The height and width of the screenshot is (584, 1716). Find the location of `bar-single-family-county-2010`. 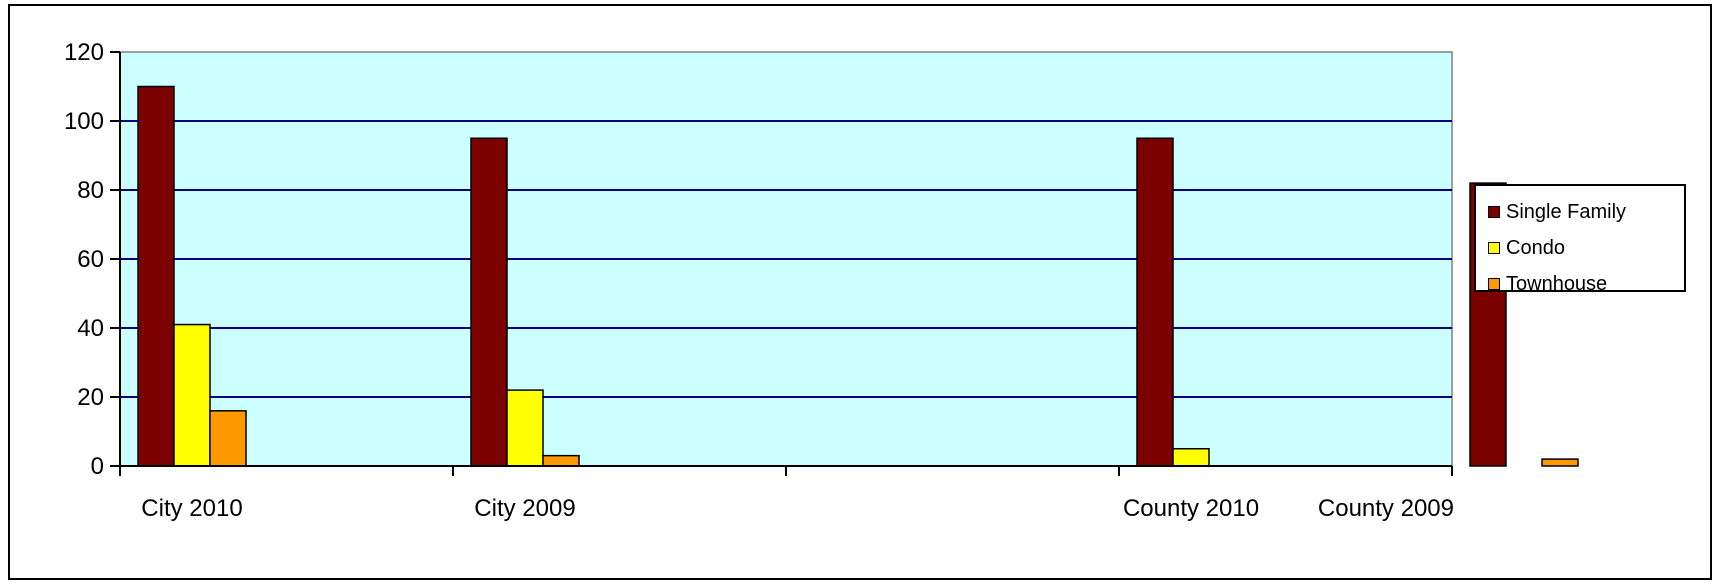

bar-single-family-county-2010 is located at coordinates (1155, 302).